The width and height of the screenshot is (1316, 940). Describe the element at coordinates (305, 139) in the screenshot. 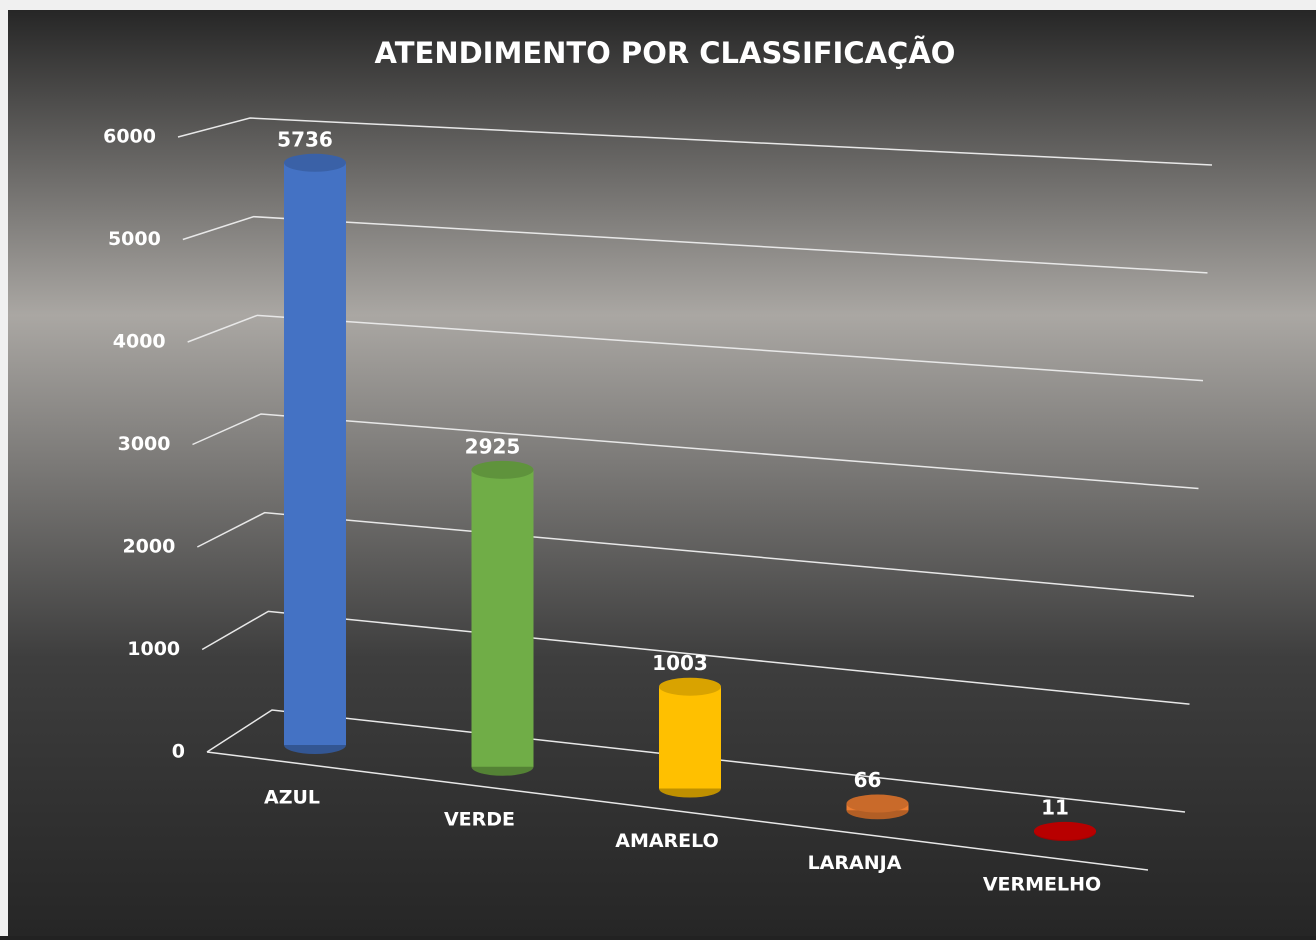

I see `value-label: 5736` at that location.